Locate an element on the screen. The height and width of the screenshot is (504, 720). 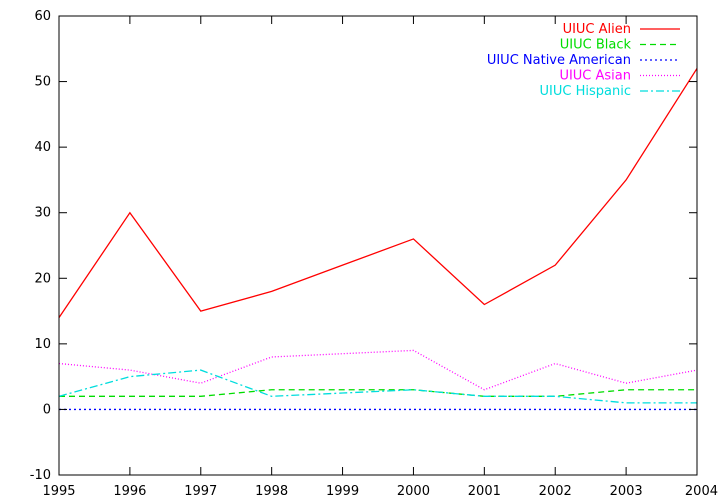
x-tick-label: 1995 is located at coordinates (58, 491).